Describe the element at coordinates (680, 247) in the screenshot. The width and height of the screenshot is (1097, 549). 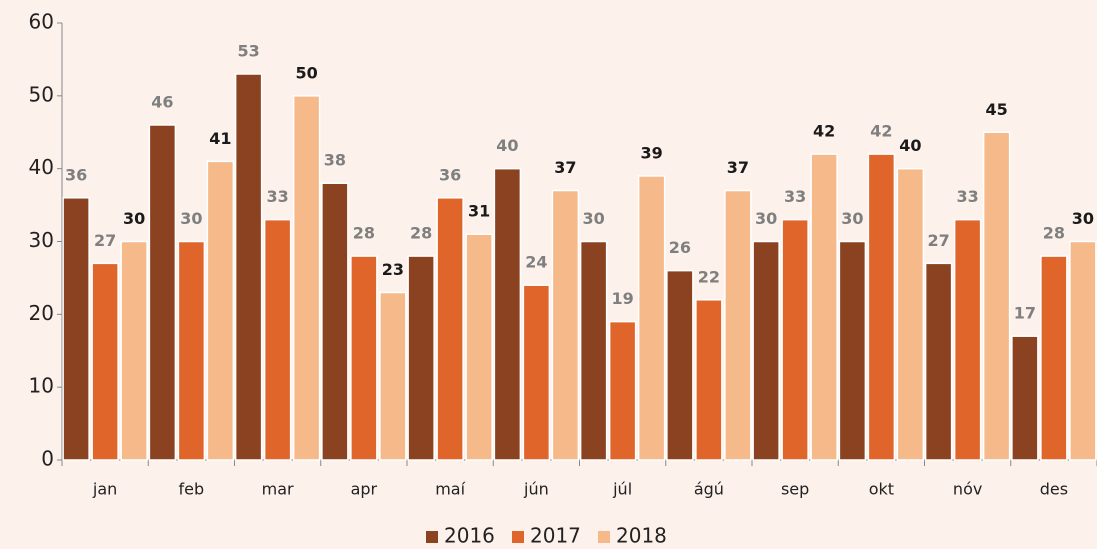
I see `value-label: 26` at that location.